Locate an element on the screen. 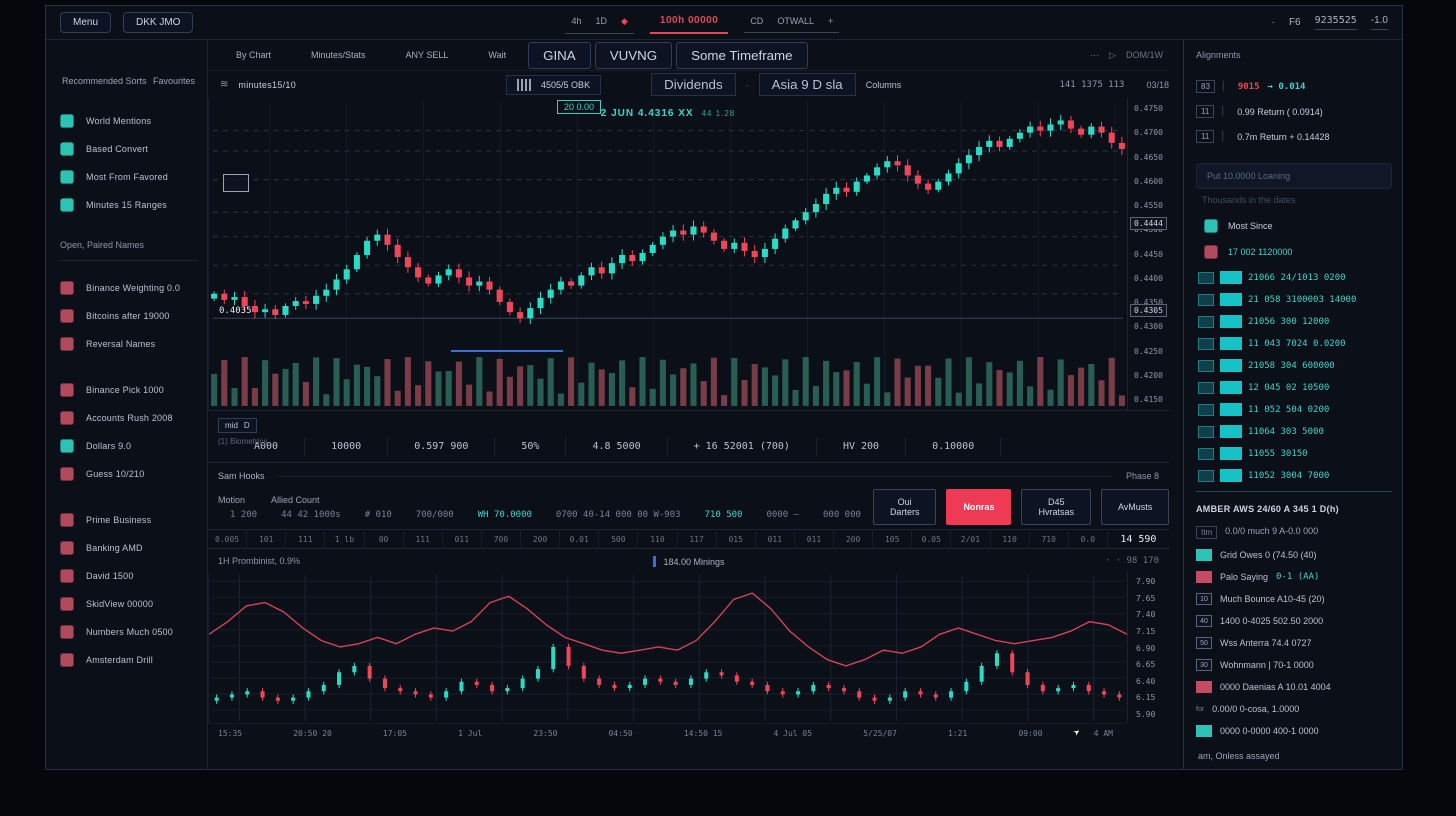  market-row: 10 Much Bounce A10-45 (20) is located at coordinates (1294, 599).